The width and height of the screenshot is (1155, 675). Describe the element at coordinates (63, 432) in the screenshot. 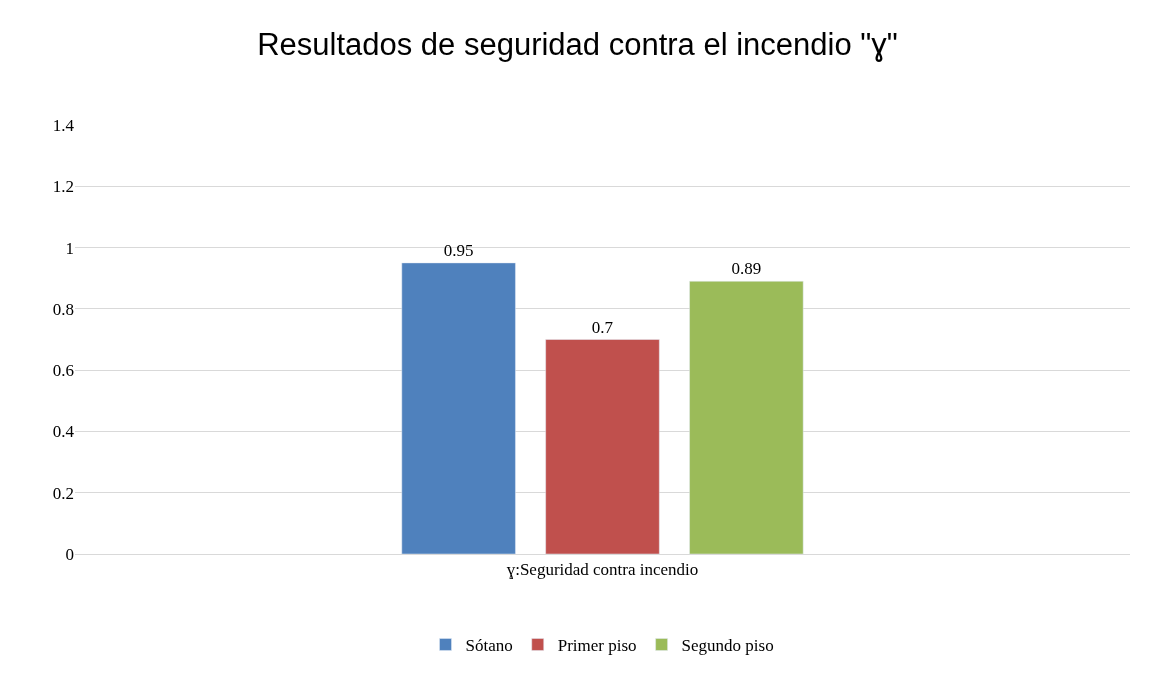

I see `y-tick-label: 0.4` at that location.